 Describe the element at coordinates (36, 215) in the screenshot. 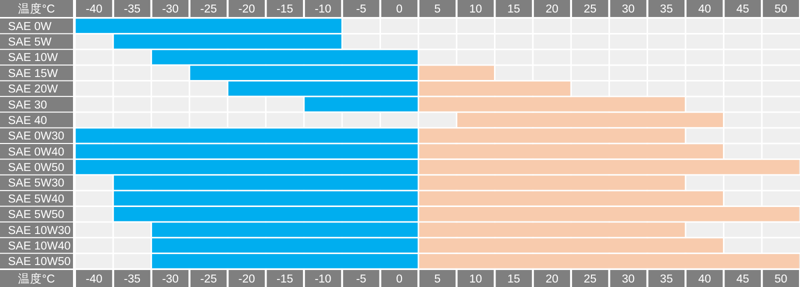

I see `y-tick-label: SAE 5W50` at that location.